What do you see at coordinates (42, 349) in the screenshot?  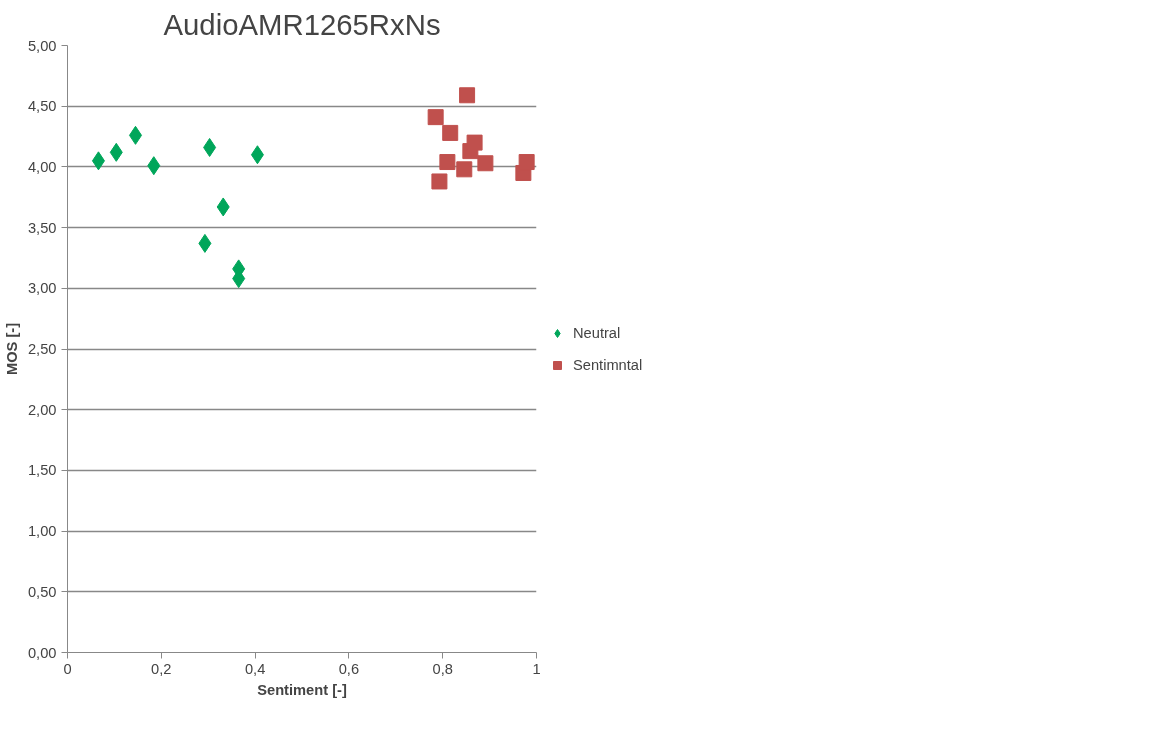 I see `y-tick-label: 2,50` at bounding box center [42, 349].